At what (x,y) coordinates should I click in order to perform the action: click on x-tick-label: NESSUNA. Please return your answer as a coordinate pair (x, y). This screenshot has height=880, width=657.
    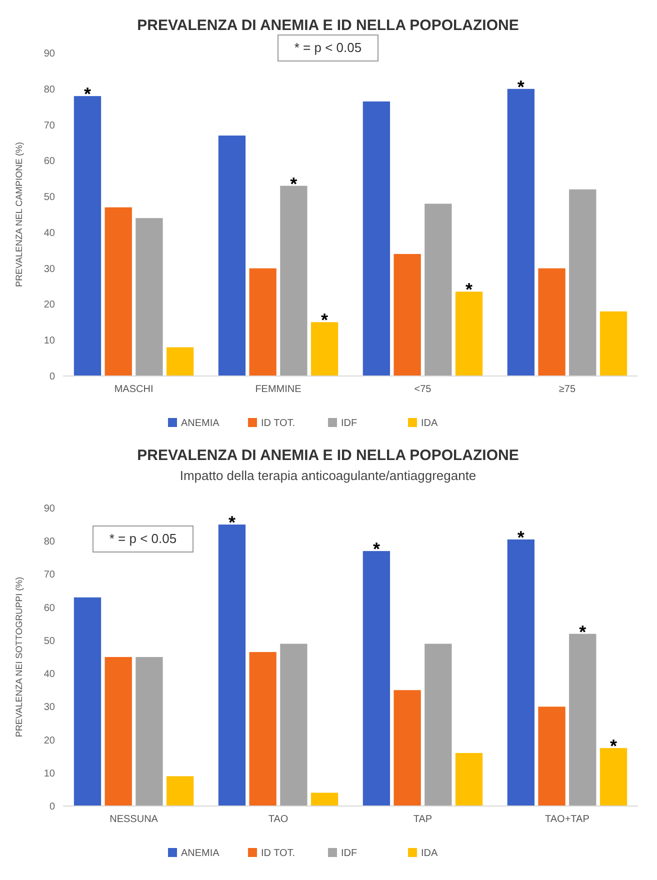
    Looking at the image, I should click on (134, 819).